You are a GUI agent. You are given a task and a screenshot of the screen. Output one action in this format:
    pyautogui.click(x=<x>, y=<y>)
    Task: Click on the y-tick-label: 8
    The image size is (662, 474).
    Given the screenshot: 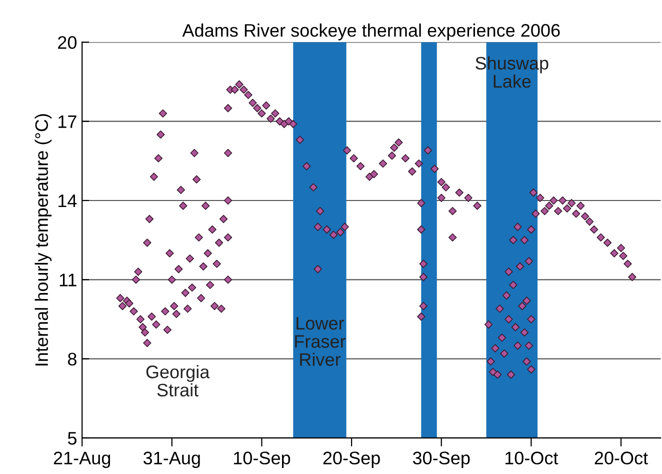 What is the action you would take?
    pyautogui.click(x=72, y=359)
    